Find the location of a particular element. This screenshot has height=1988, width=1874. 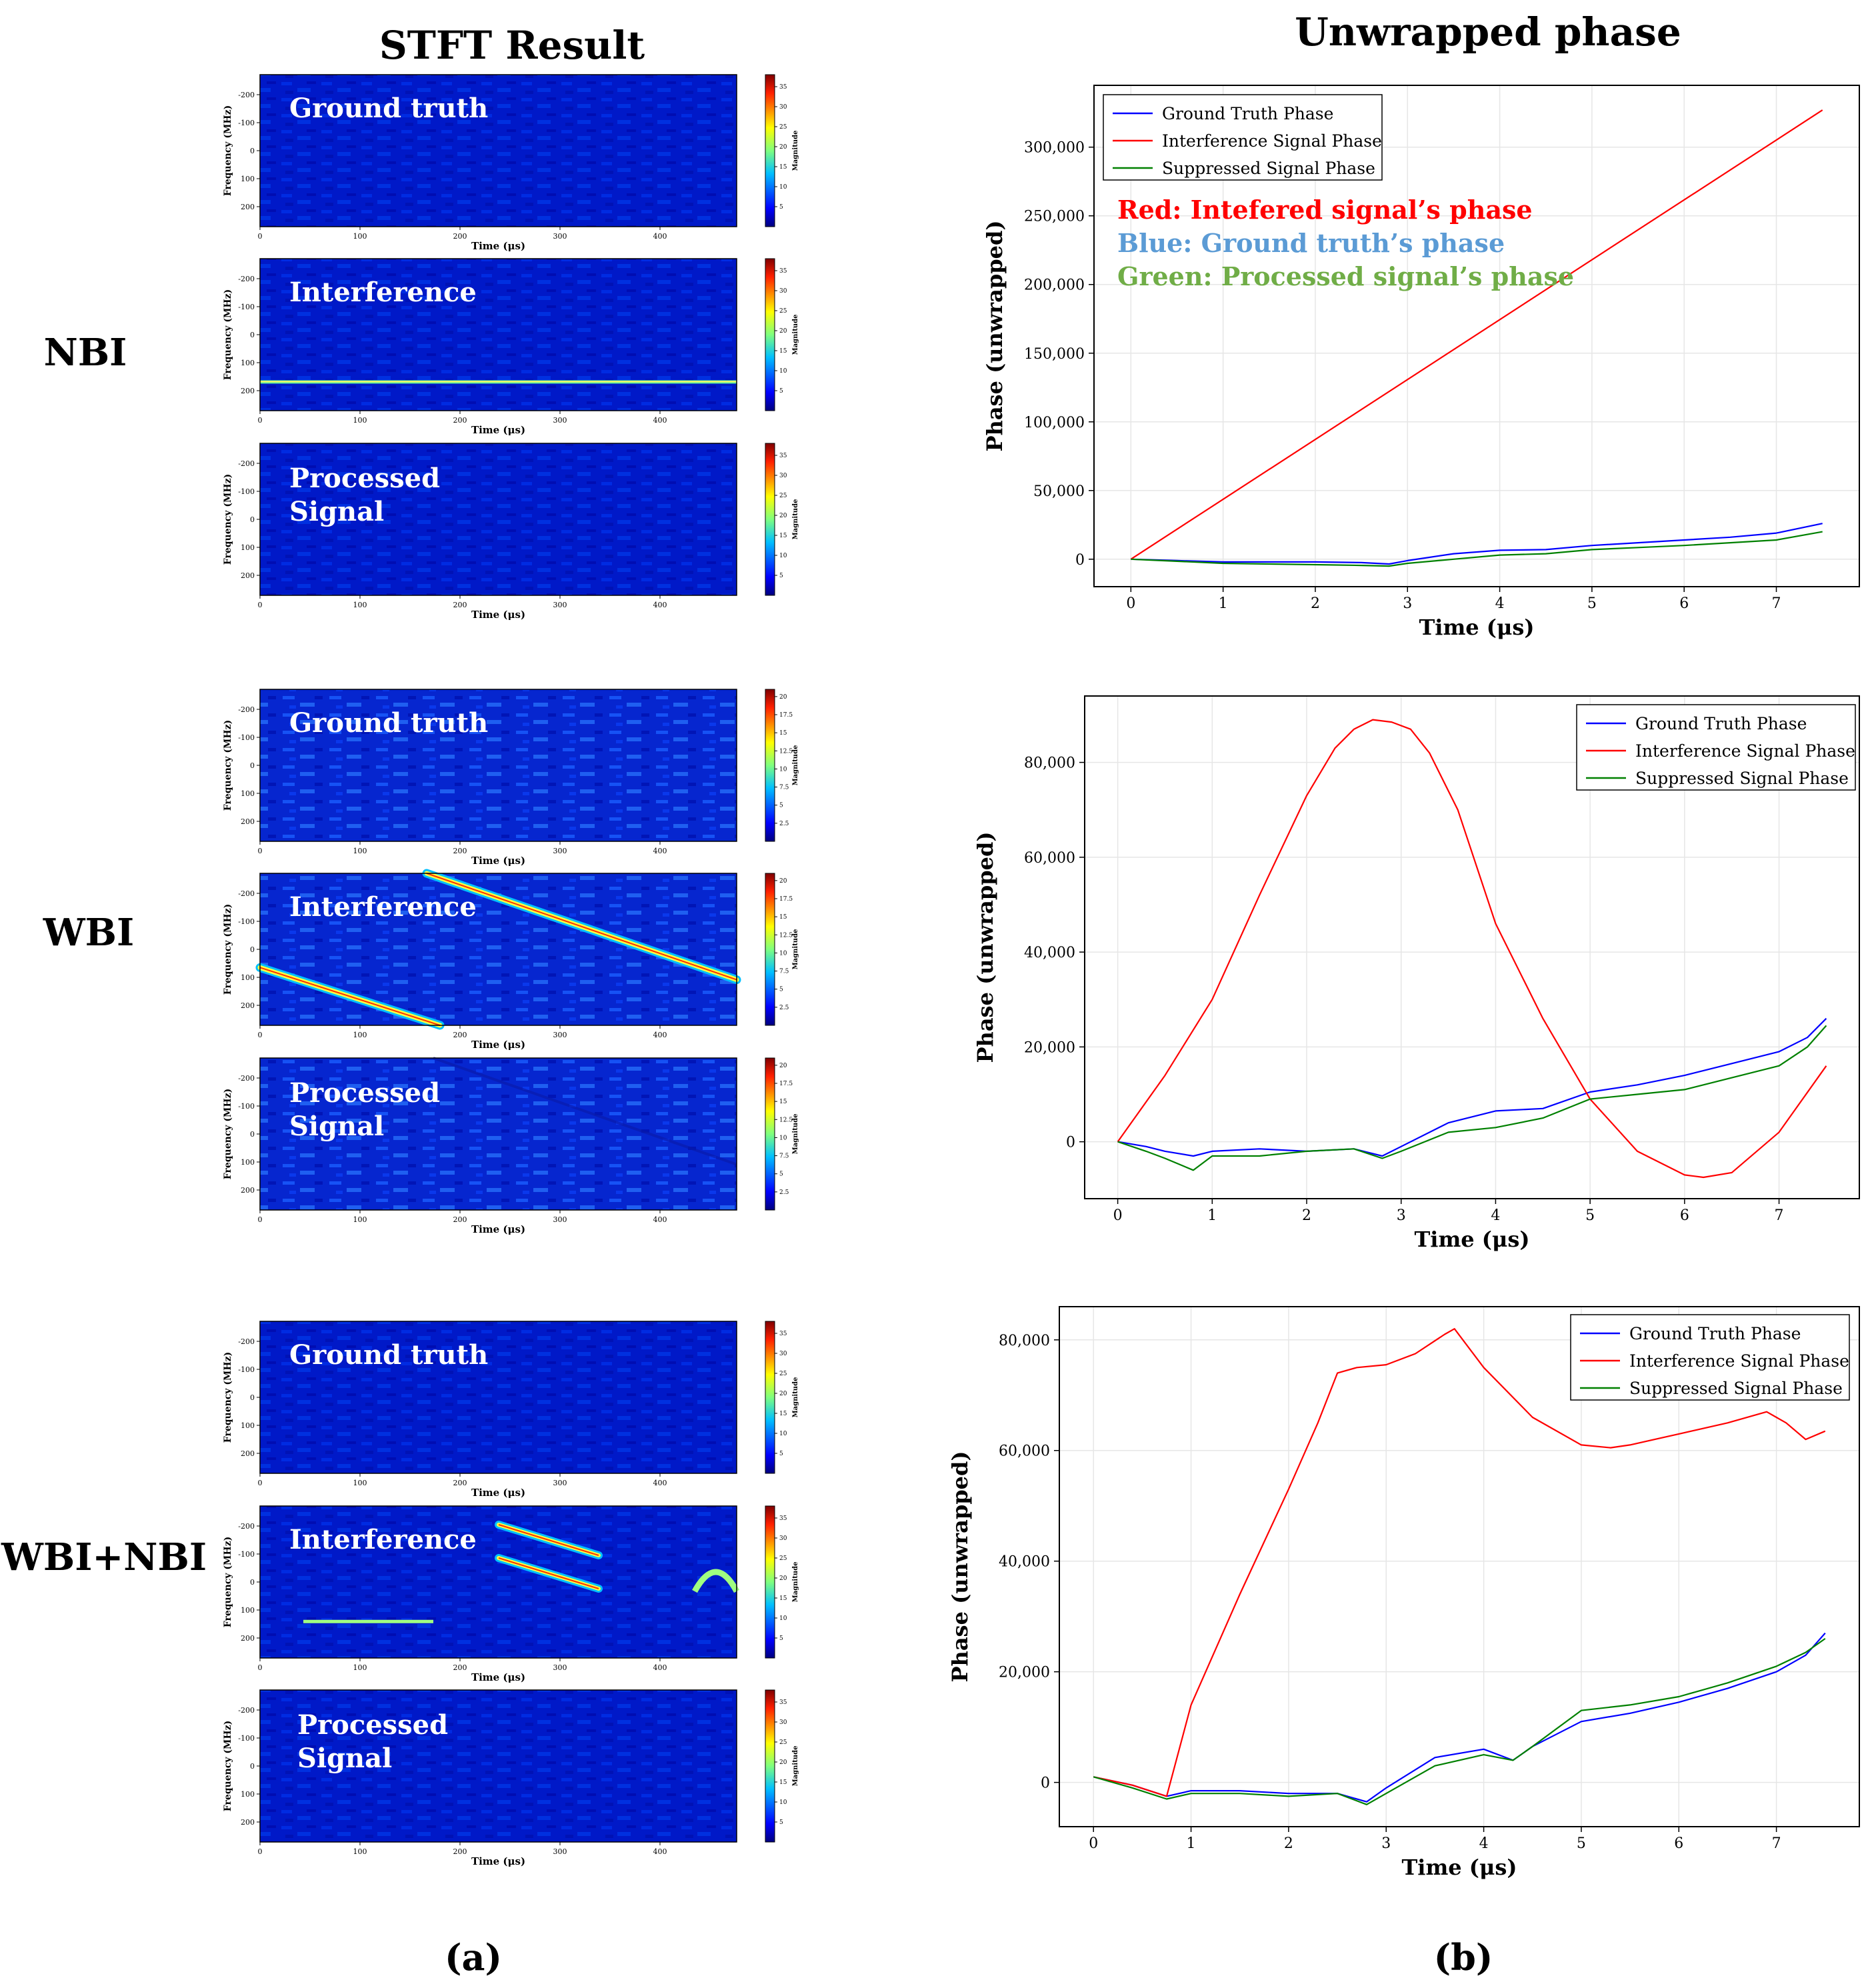

xtick-label: 3 is located at coordinates (1386, 1843).